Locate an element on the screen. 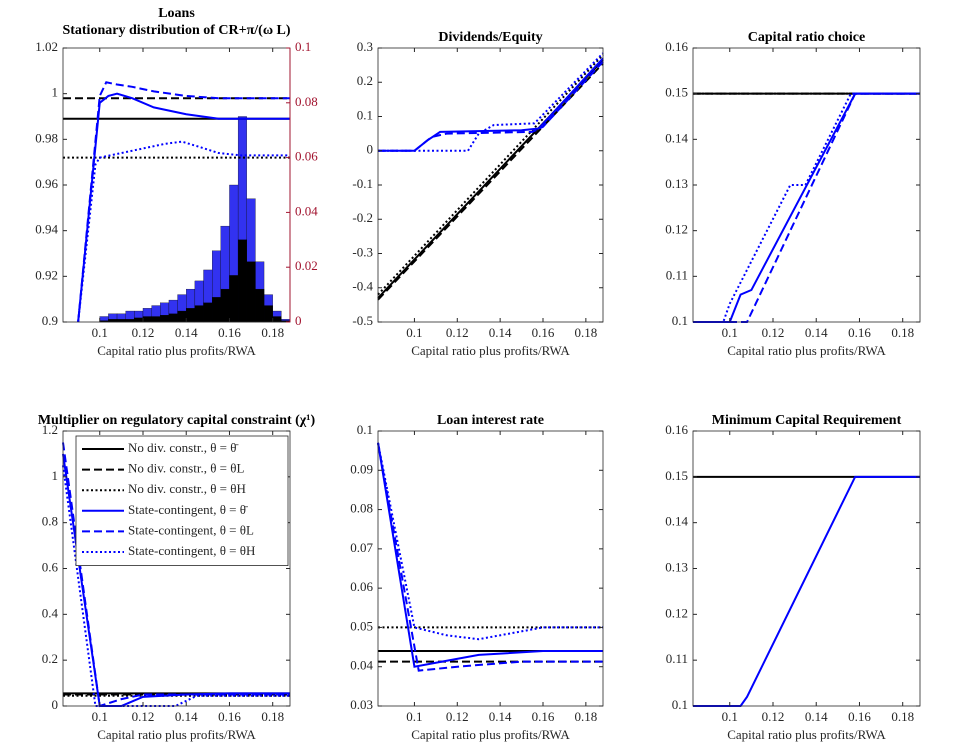  axes-box is located at coordinates (490, 568).